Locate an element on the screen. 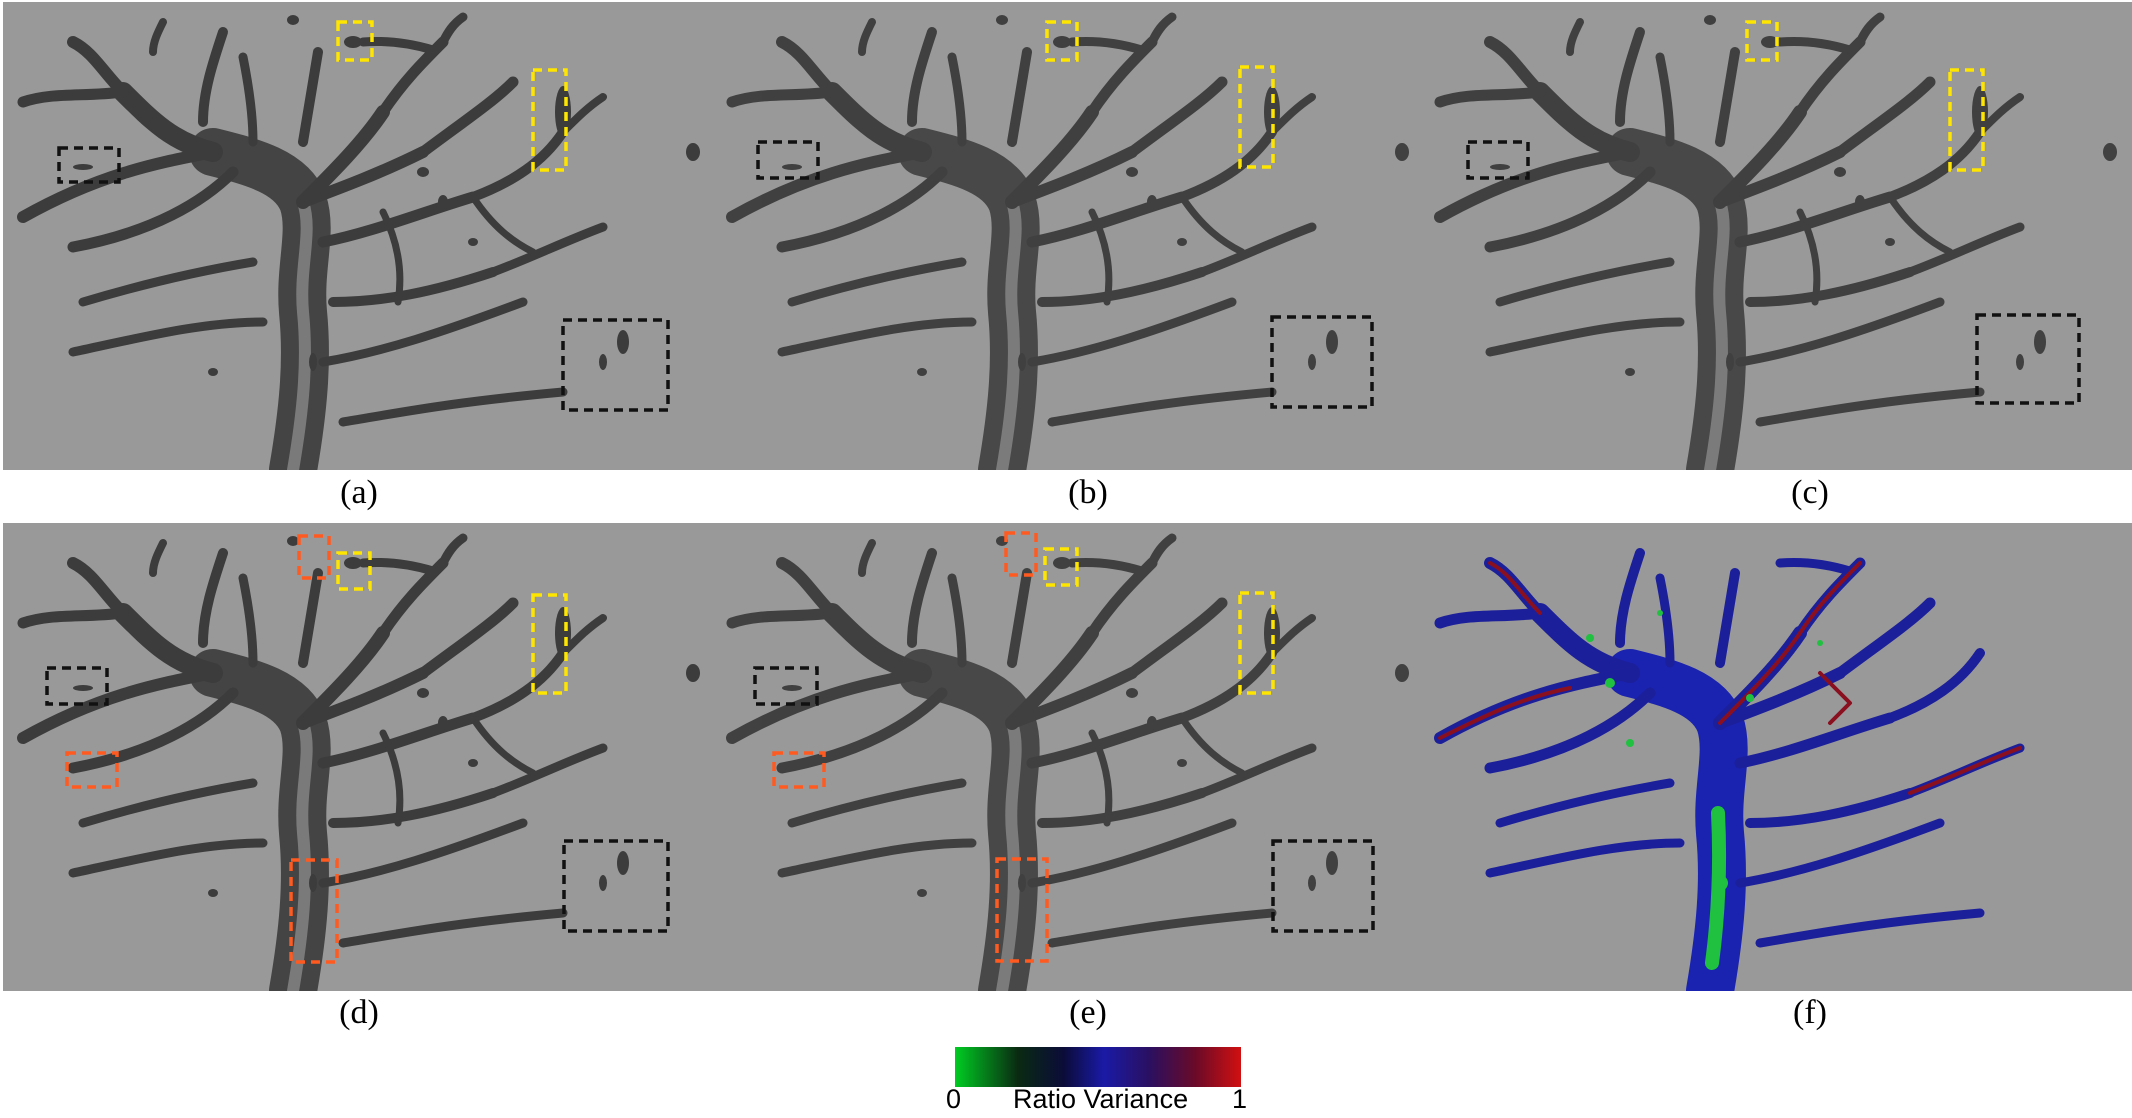 The image size is (2132, 1118). panel-c is located at coordinates (1776, 236).